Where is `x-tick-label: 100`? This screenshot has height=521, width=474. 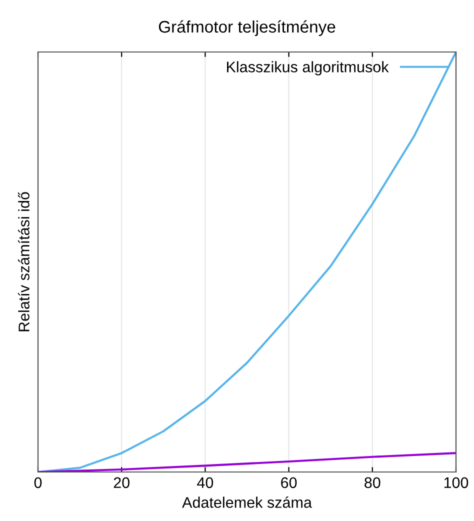
x-tick-label: 100 is located at coordinates (456, 482).